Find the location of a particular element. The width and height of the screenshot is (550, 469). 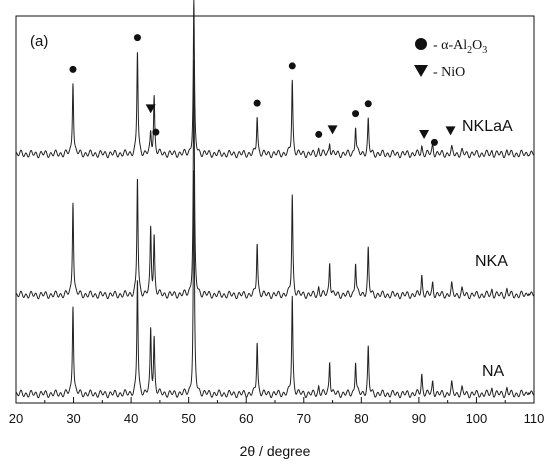

series-label-nklaa: NKLaA is located at coordinates (487, 126).